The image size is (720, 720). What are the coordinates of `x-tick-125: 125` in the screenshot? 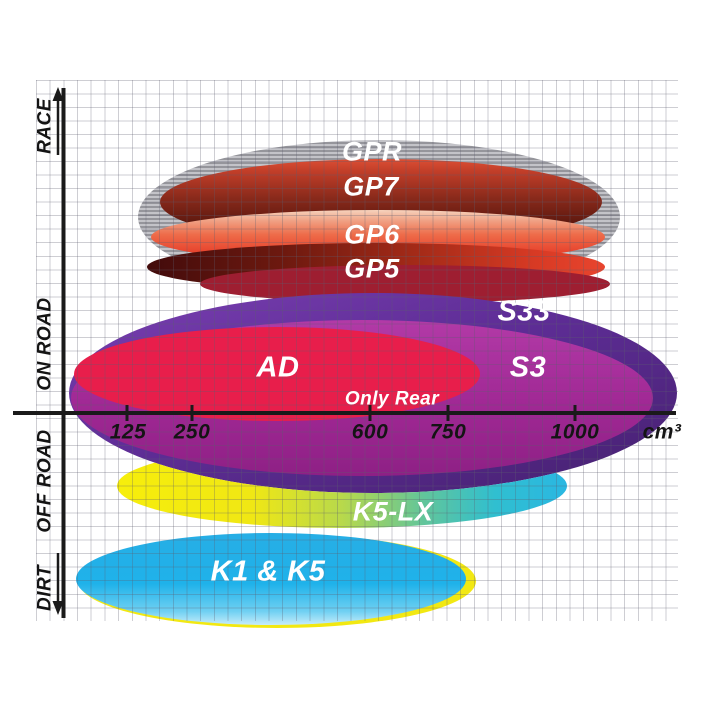 It's located at (128, 432).